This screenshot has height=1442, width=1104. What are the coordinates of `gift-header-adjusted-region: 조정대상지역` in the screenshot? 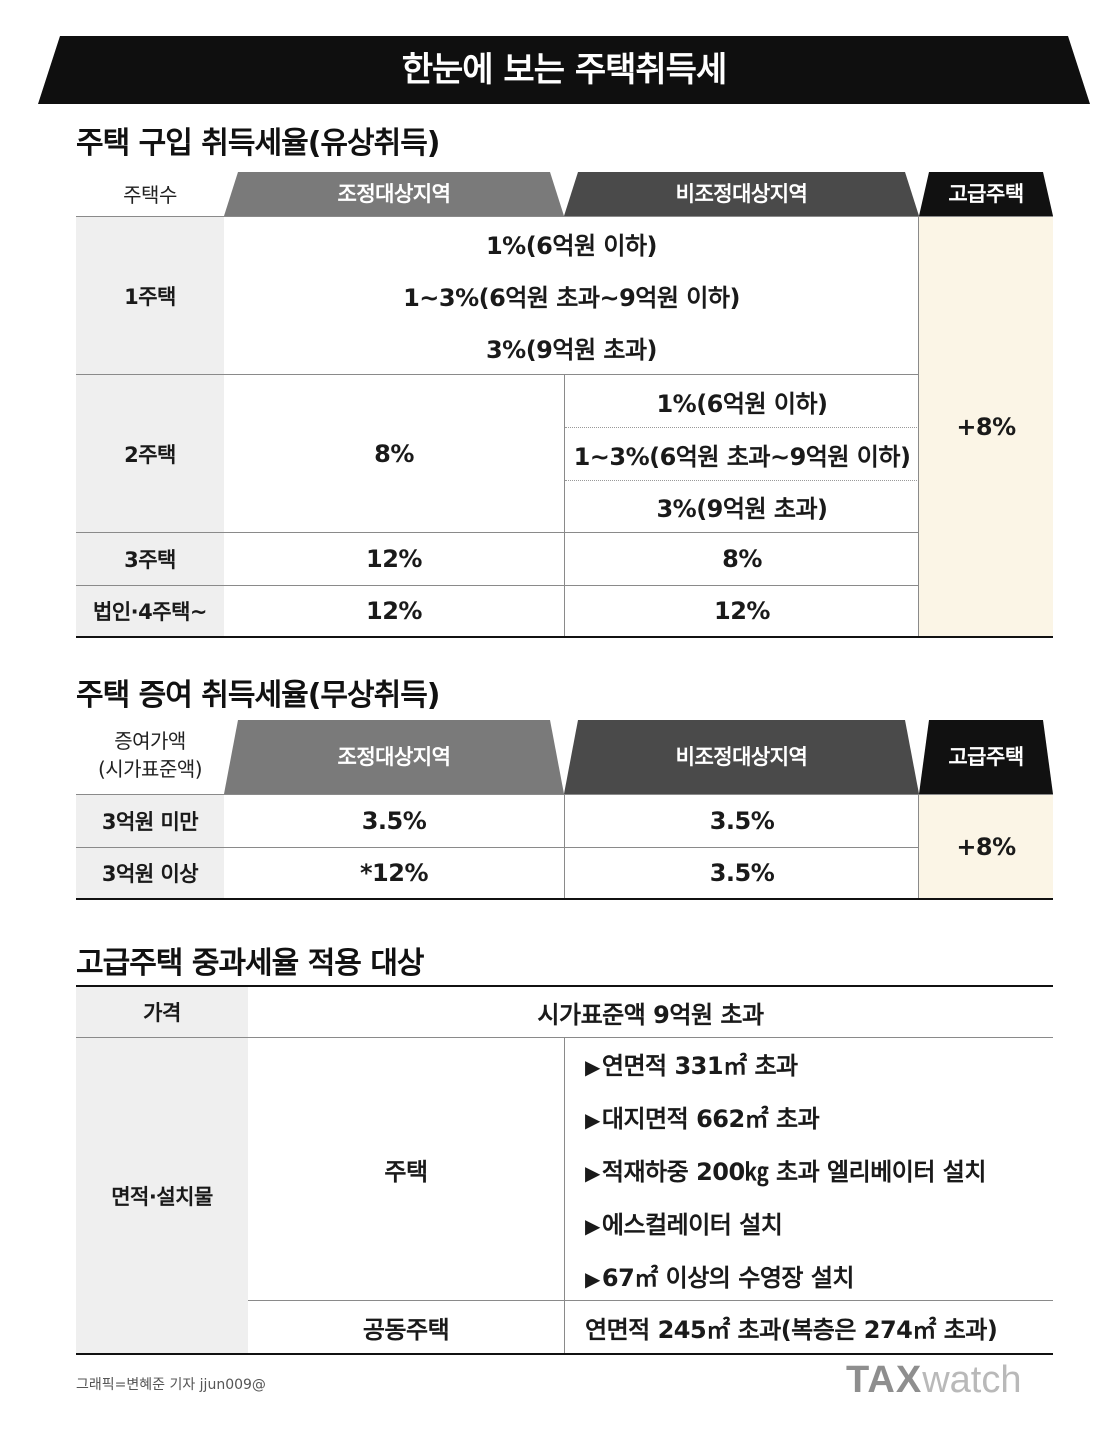 It's located at (394, 757).